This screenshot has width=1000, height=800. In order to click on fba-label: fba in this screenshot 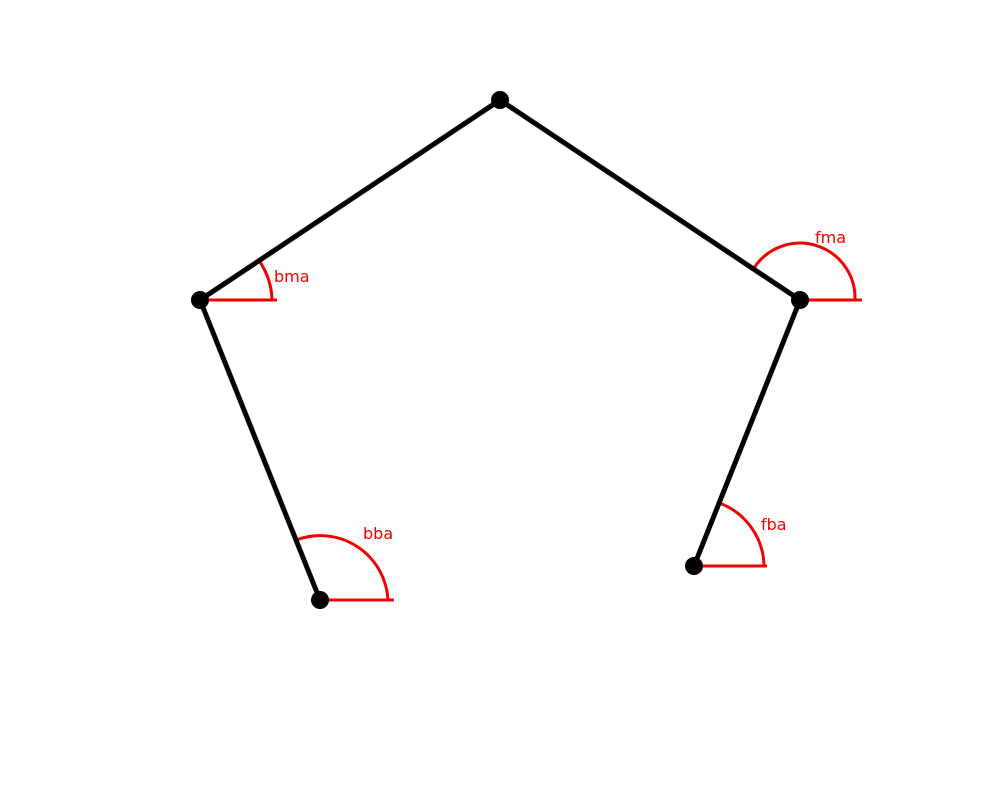, I will do `click(774, 524)`.